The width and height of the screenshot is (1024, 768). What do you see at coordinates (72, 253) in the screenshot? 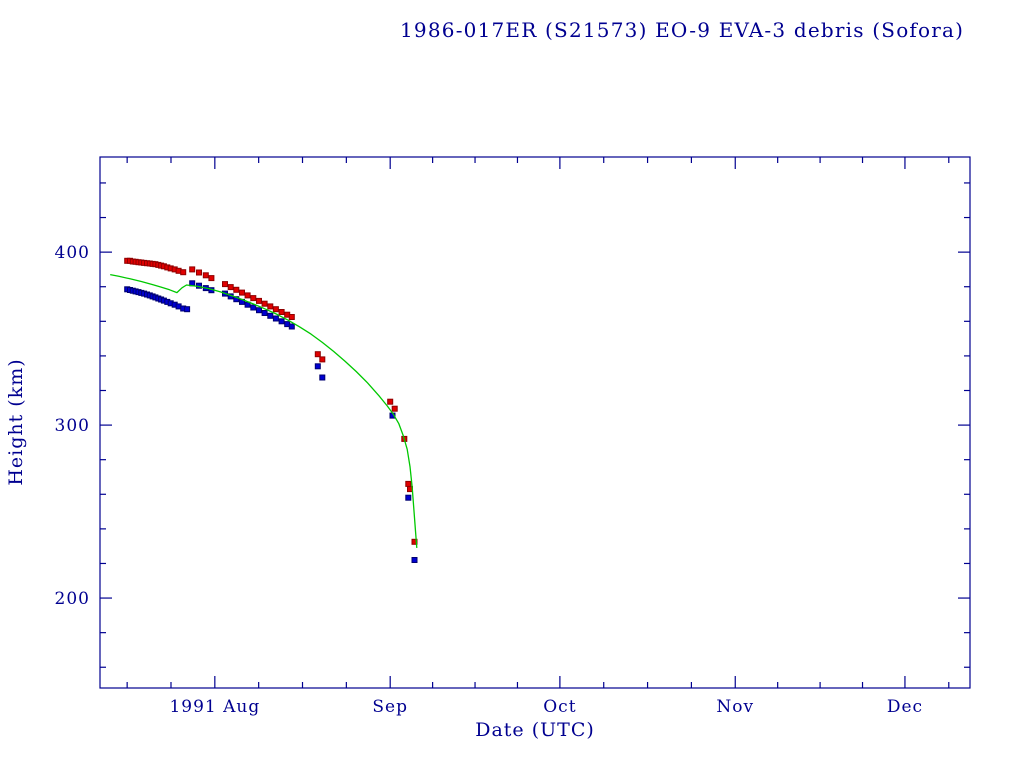
I see `y-tick-label: 400` at bounding box center [72, 253].